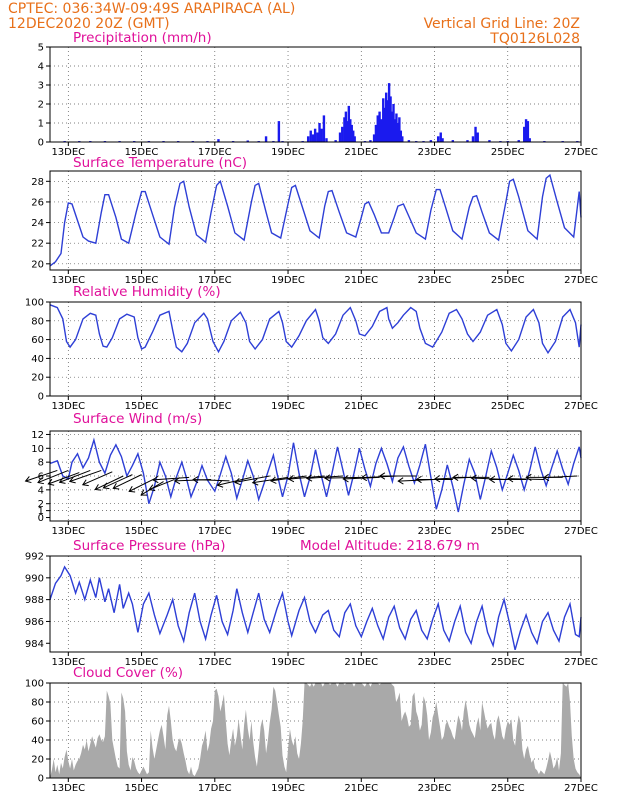  Describe the element at coordinates (215, 531) in the screenshot. I see `wind-xtick-label: 17DEC` at that location.